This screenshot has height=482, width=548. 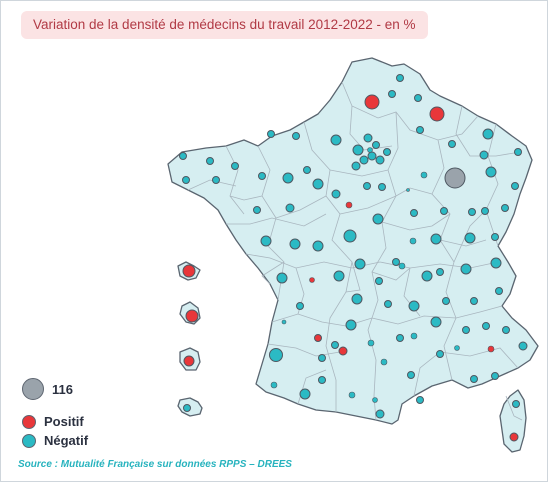 I want to click on legend-positive-dot, so click(x=29, y=421).